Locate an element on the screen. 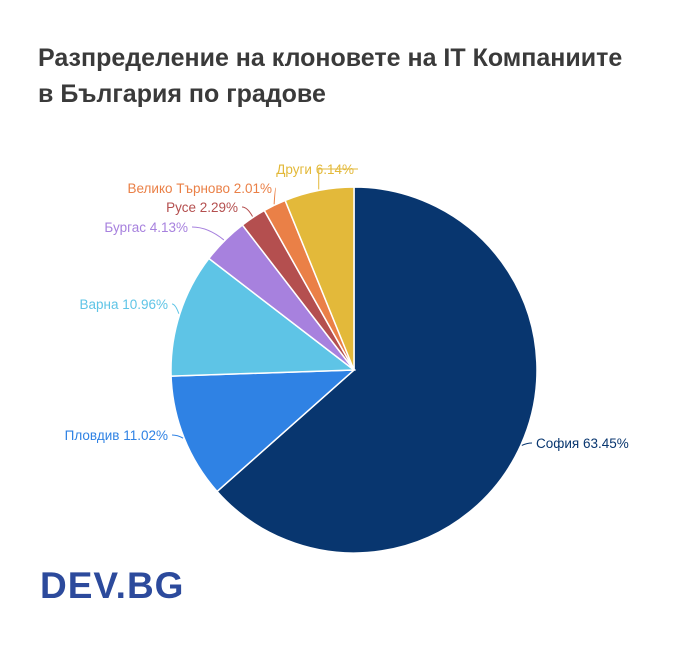  devbg-logo: DEV.BG is located at coordinates (112, 585).